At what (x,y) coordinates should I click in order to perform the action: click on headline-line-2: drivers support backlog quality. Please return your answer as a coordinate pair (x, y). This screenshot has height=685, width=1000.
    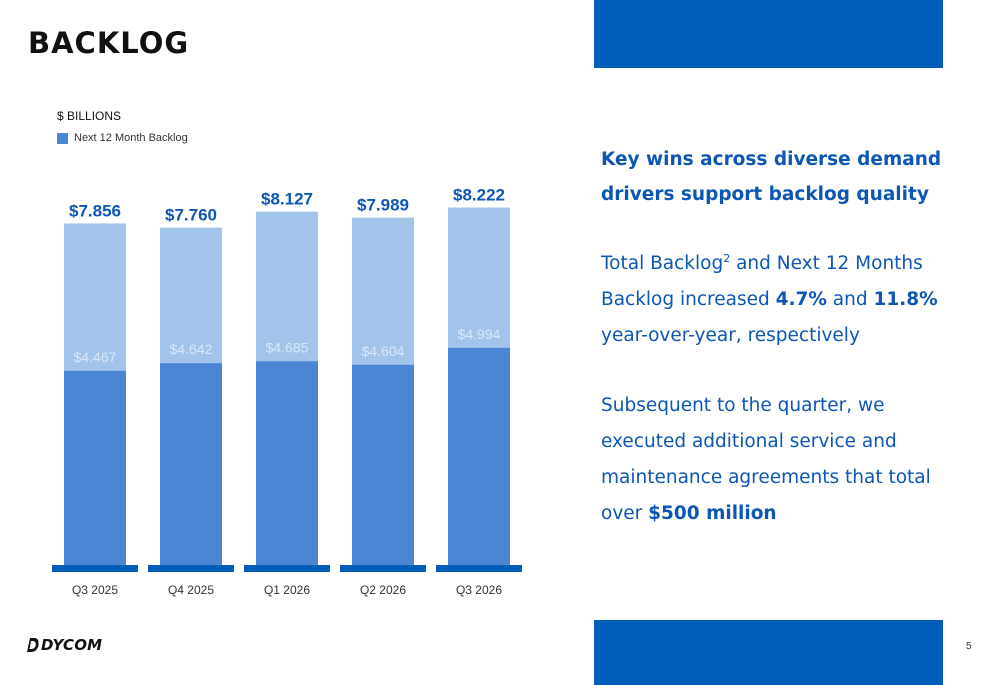
    Looking at the image, I should click on (765, 194).